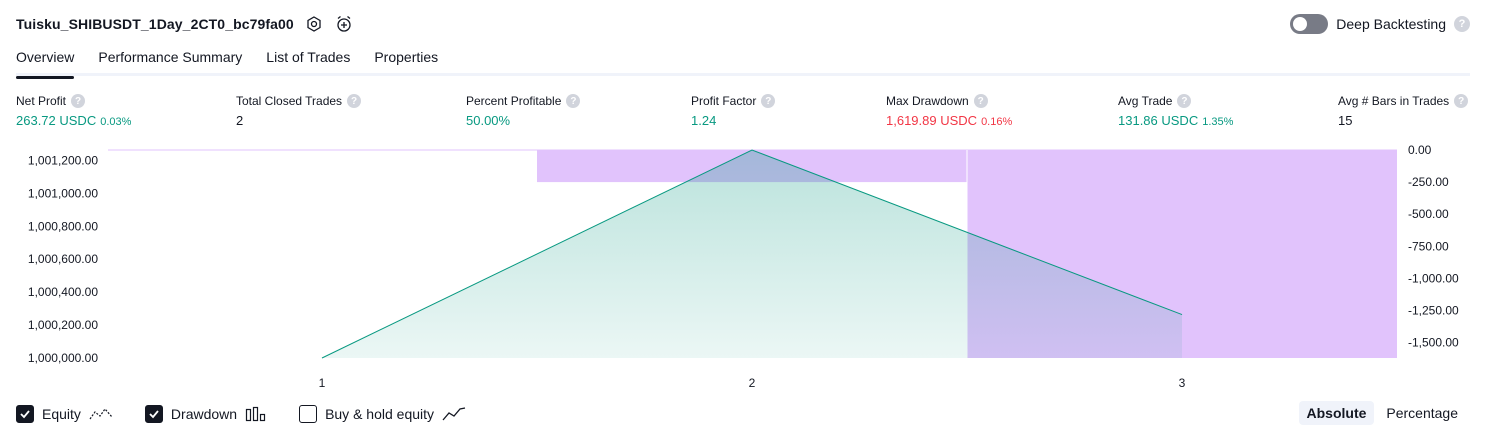 Image resolution: width=1486 pixels, height=438 pixels. What do you see at coordinates (1433, 343) in the screenshot?
I see `right-axis-tick-label: -1,500.00` at bounding box center [1433, 343].